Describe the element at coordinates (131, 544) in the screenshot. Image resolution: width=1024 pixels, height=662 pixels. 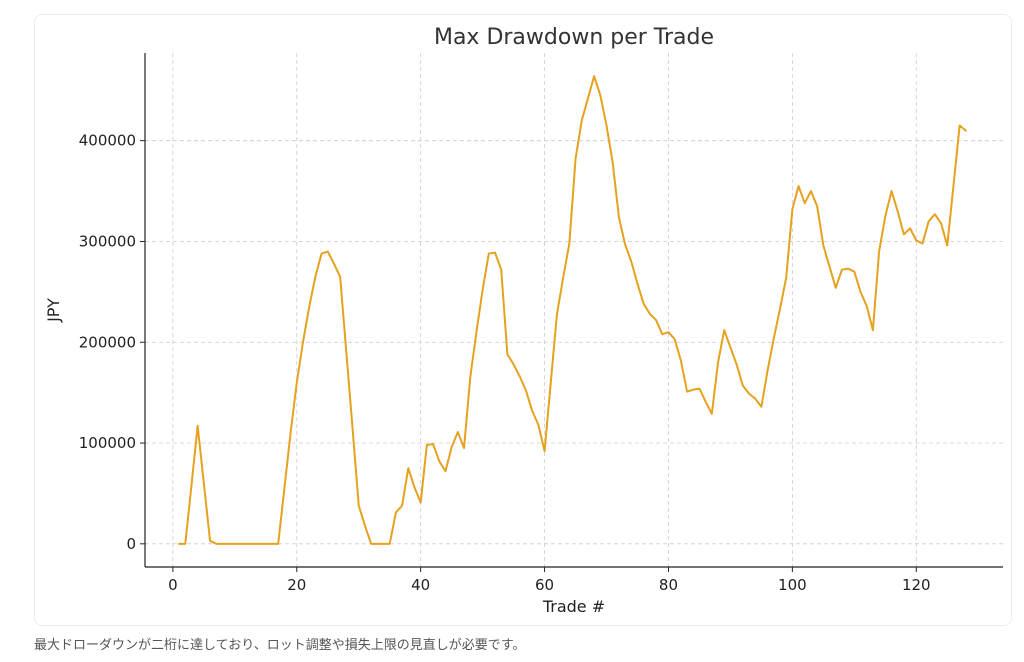
I see `y-tick-label: 0` at that location.